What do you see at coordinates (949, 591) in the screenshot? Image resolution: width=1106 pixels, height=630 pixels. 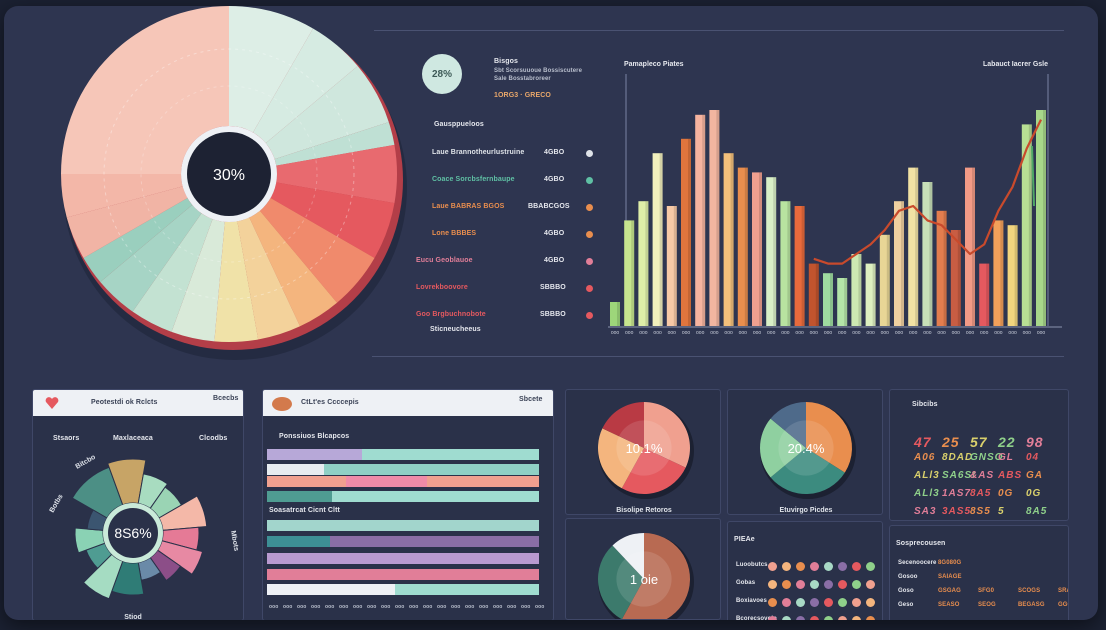 I see `list-cell: GSGAG` at bounding box center [949, 591].